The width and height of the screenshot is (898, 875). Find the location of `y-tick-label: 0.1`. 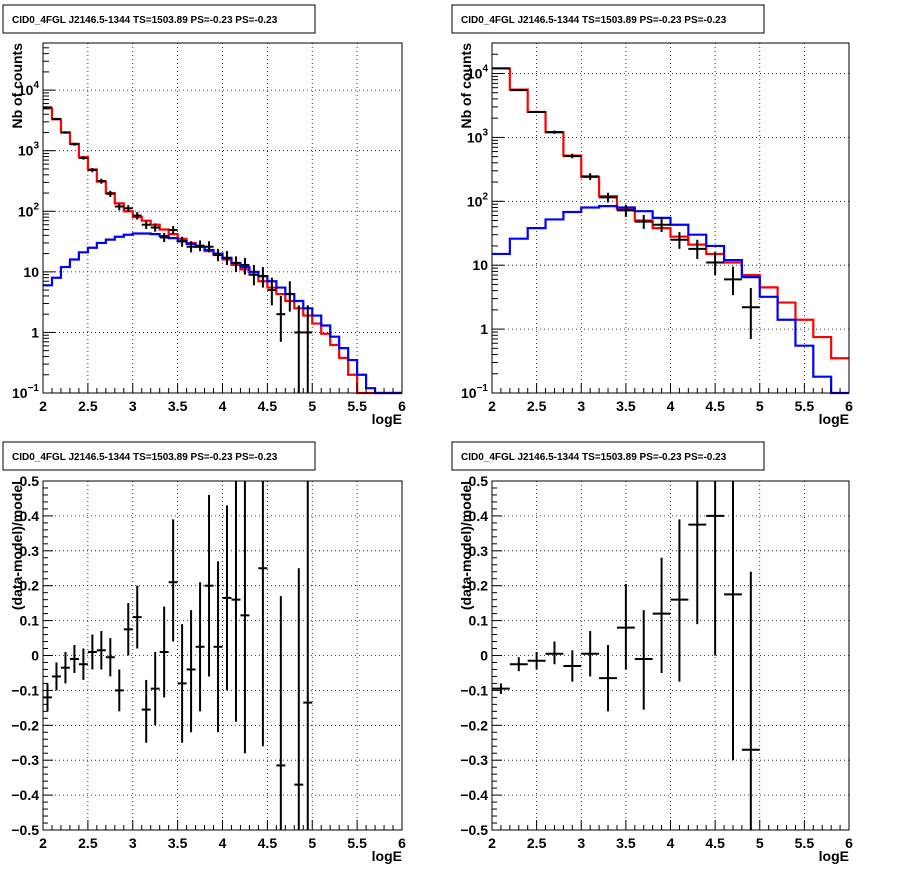

y-tick-label: 0.1 is located at coordinates (479, 621).